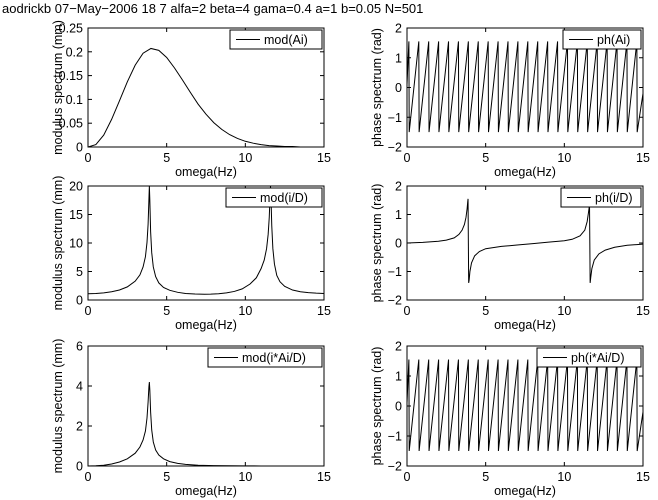 This screenshot has width=658, height=500. What do you see at coordinates (76, 215) in the screenshot?
I see `y-tick-label: 15` at bounding box center [76, 215].